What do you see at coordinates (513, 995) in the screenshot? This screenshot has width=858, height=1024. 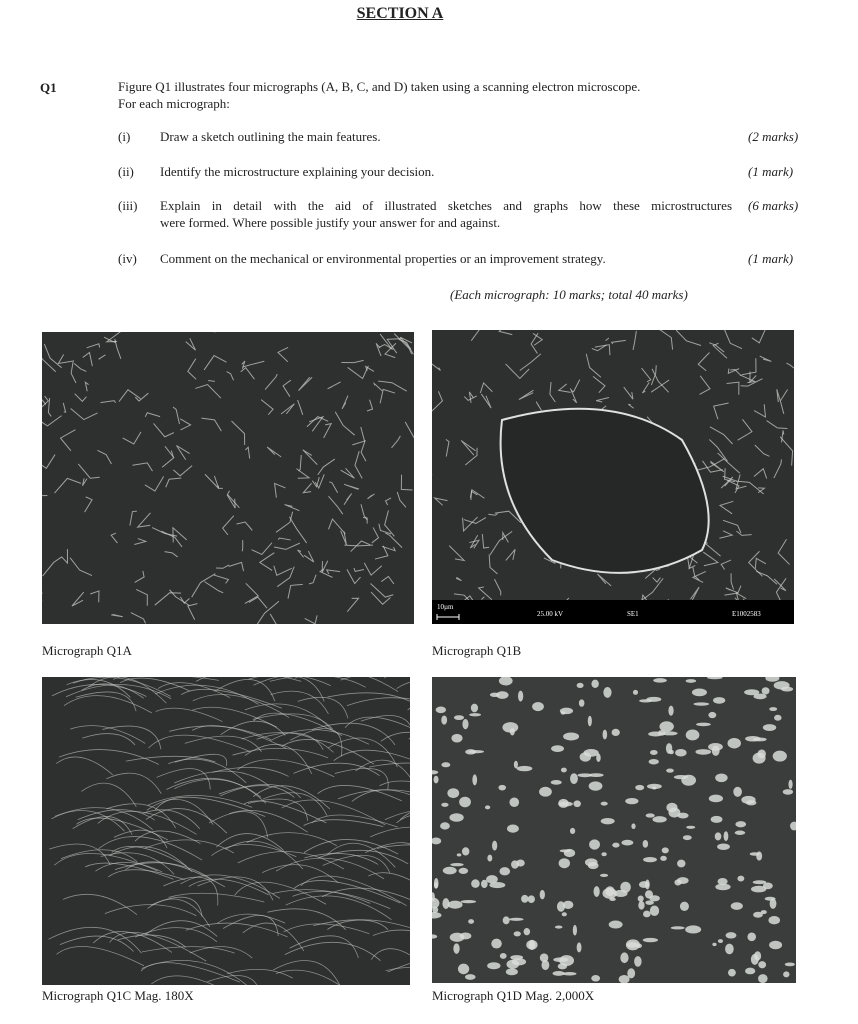 I see `micrograph-caption: Micrograph Q1D Mag. 2,000X` at bounding box center [513, 995].